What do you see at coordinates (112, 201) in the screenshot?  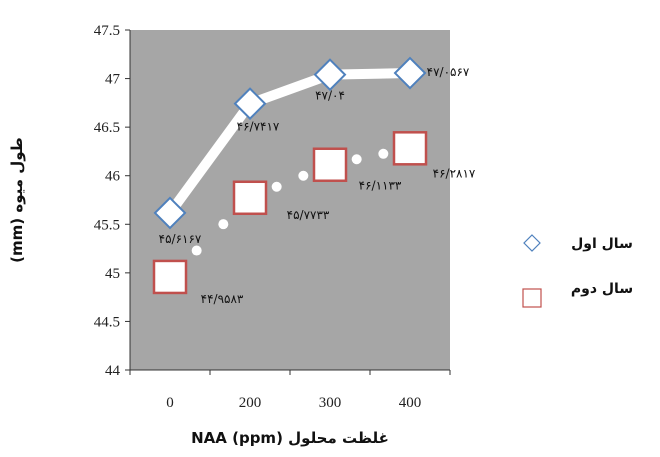 I see `y-axis: 44 44.5 45 45.5 46 46.5 47 47.5` at bounding box center [112, 201].